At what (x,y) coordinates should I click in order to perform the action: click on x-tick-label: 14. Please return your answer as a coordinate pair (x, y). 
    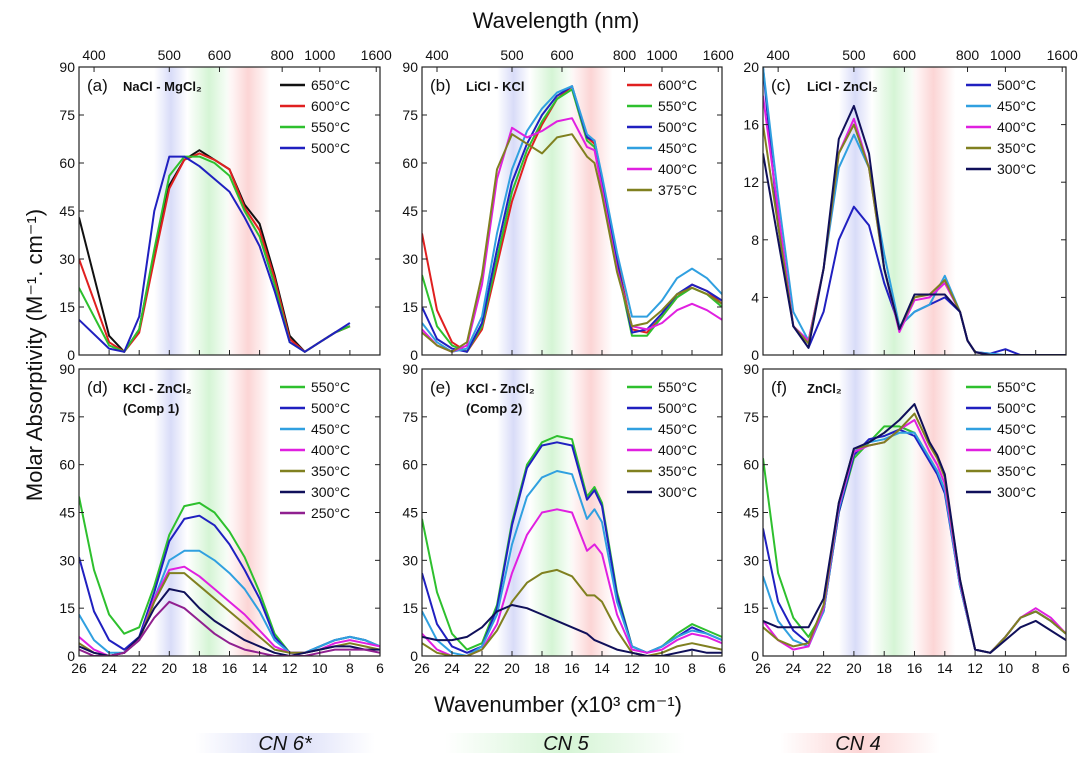
    Looking at the image, I should click on (260, 668).